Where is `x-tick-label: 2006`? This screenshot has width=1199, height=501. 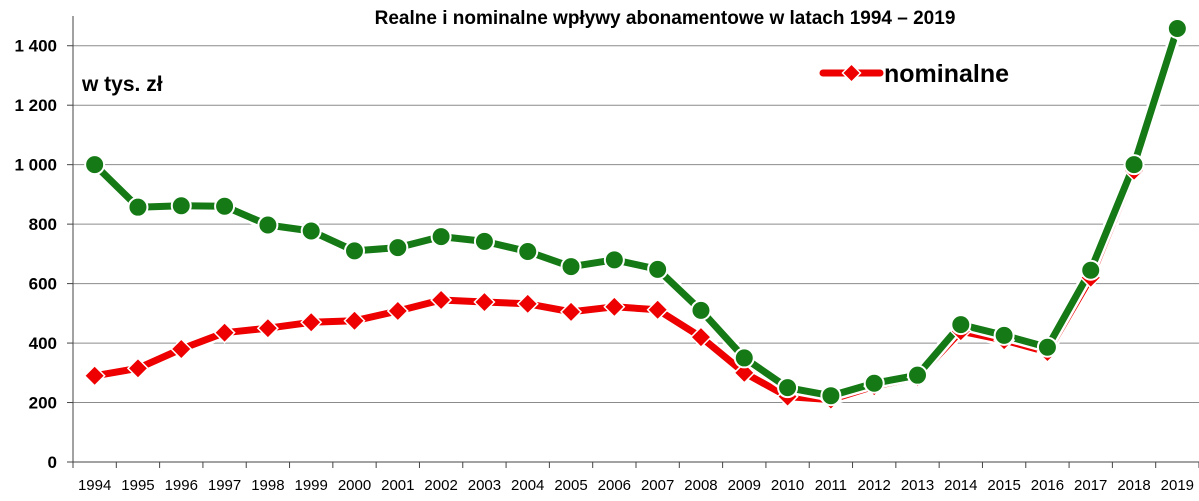
x-tick-label: 2006 is located at coordinates (614, 485).